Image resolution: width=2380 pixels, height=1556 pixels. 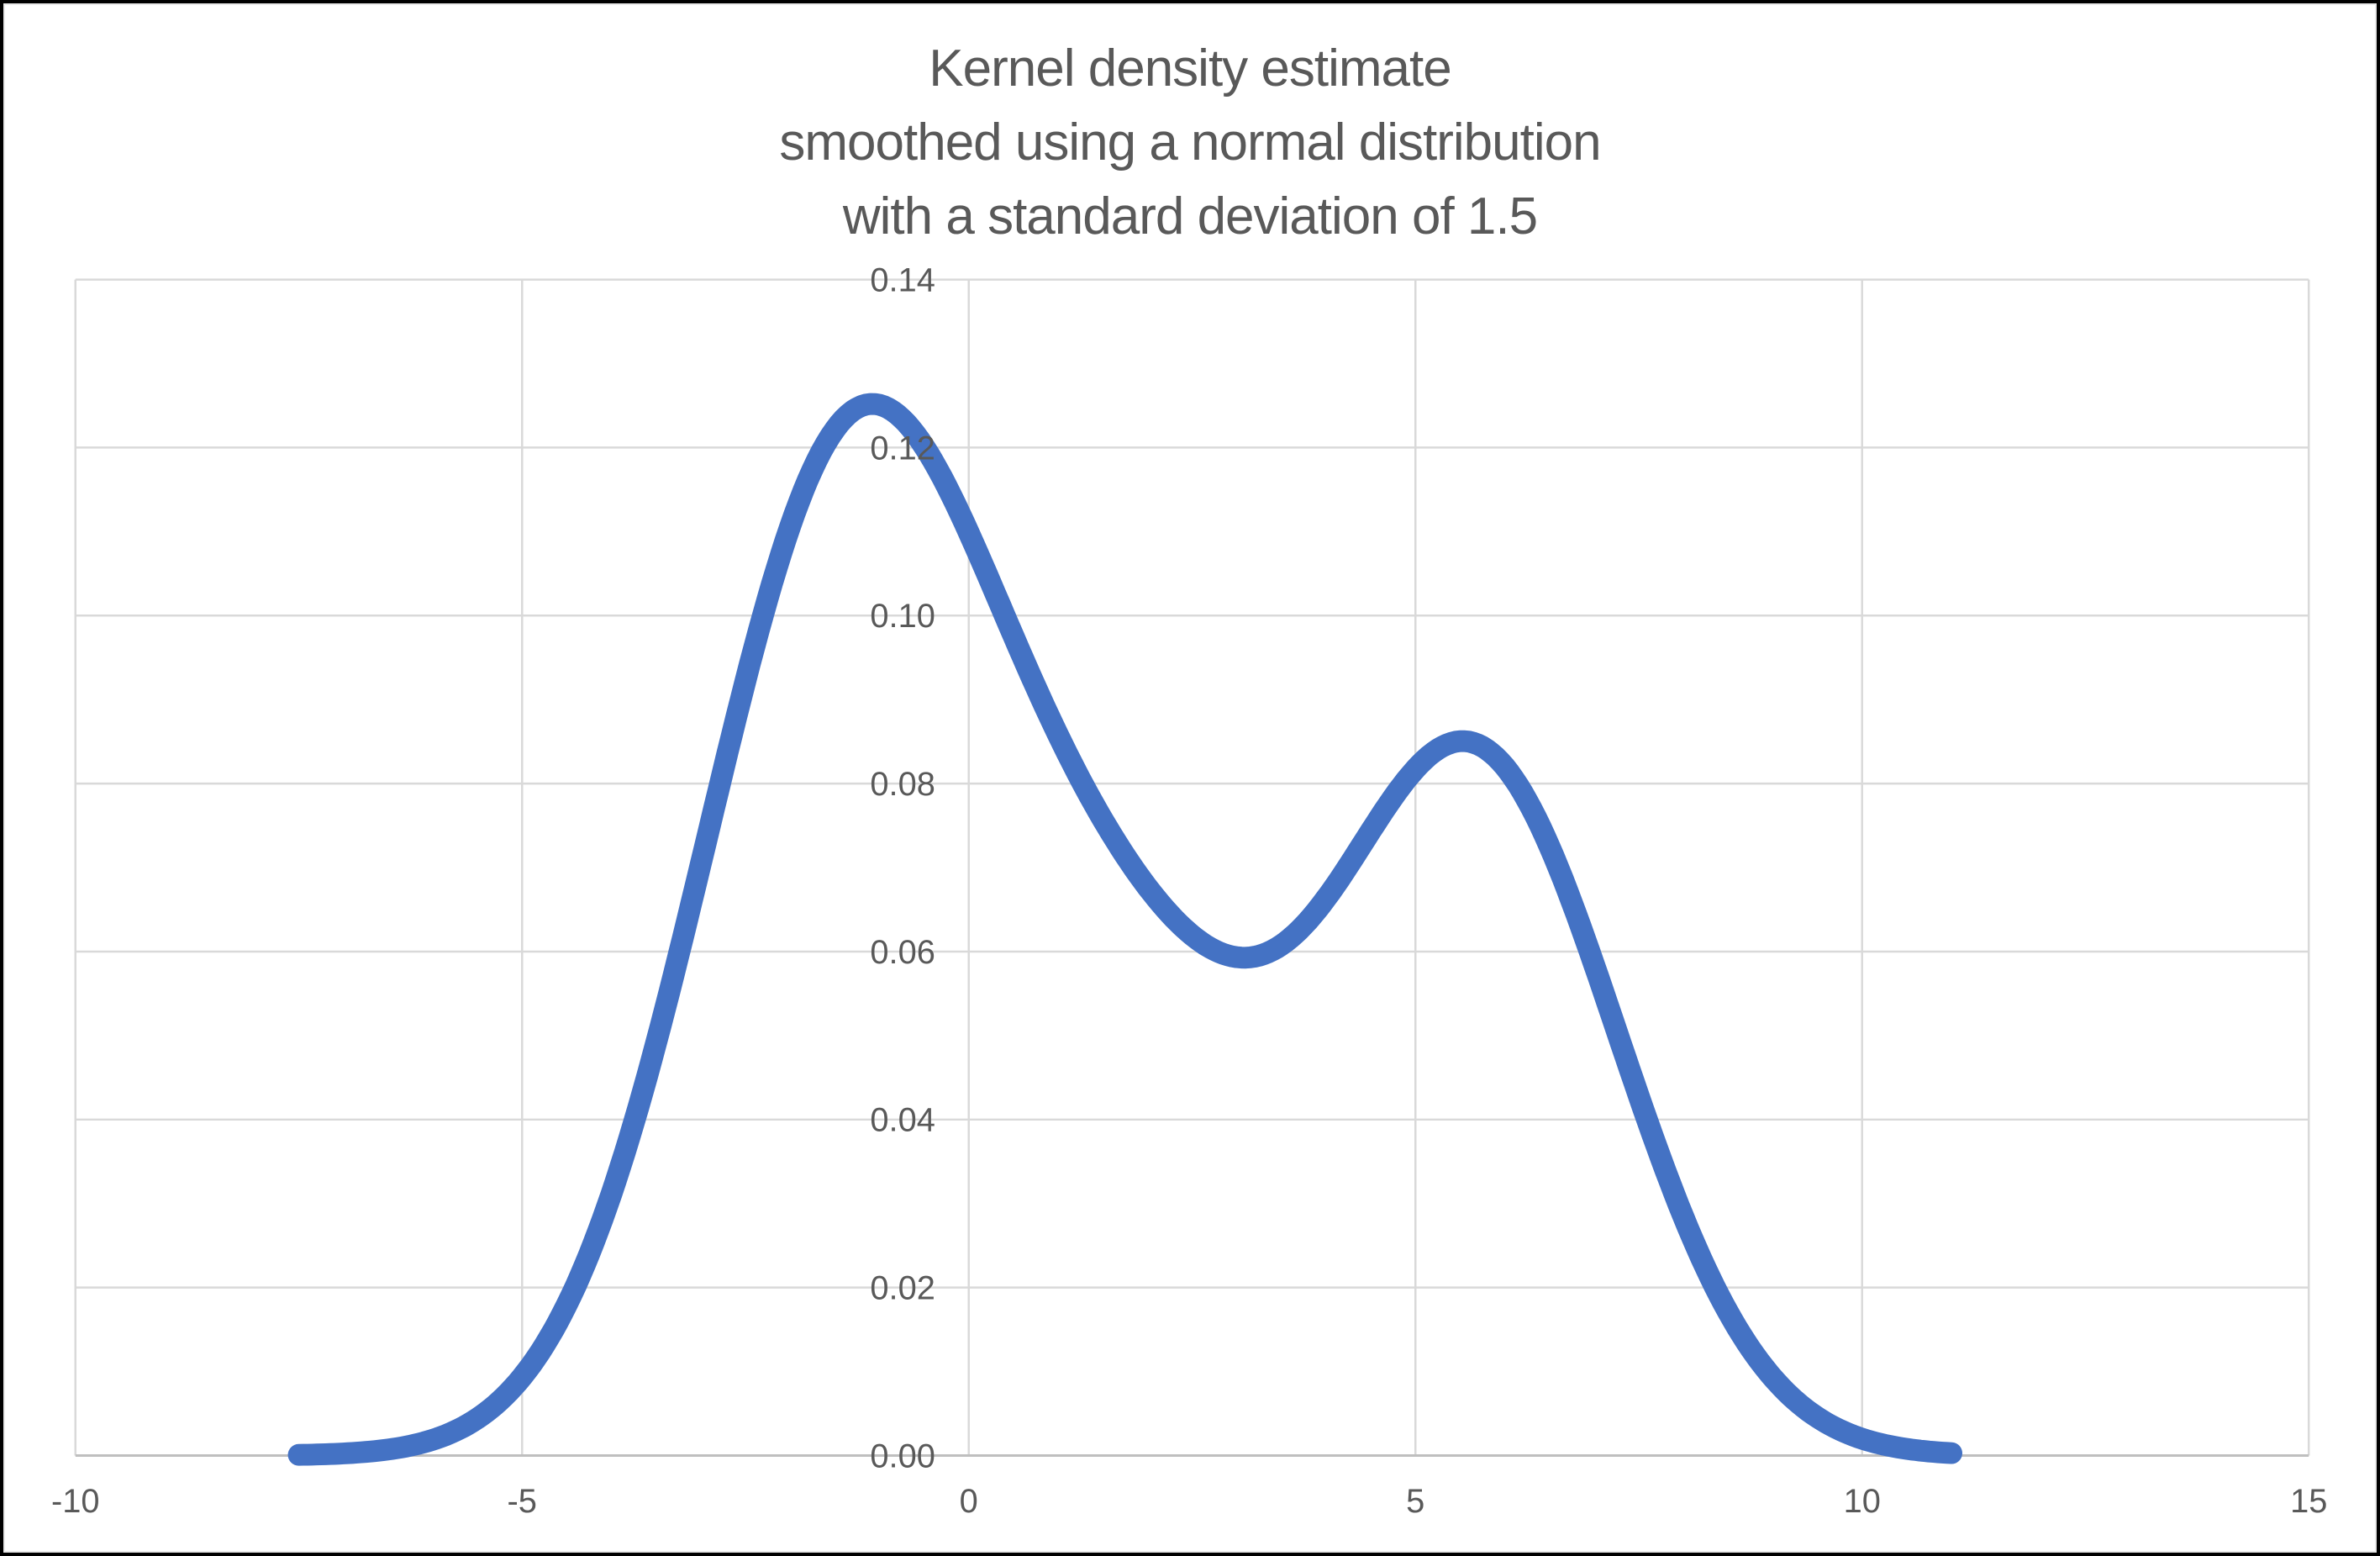 I want to click on y-tick-label: 0.14, so click(x=902, y=280).